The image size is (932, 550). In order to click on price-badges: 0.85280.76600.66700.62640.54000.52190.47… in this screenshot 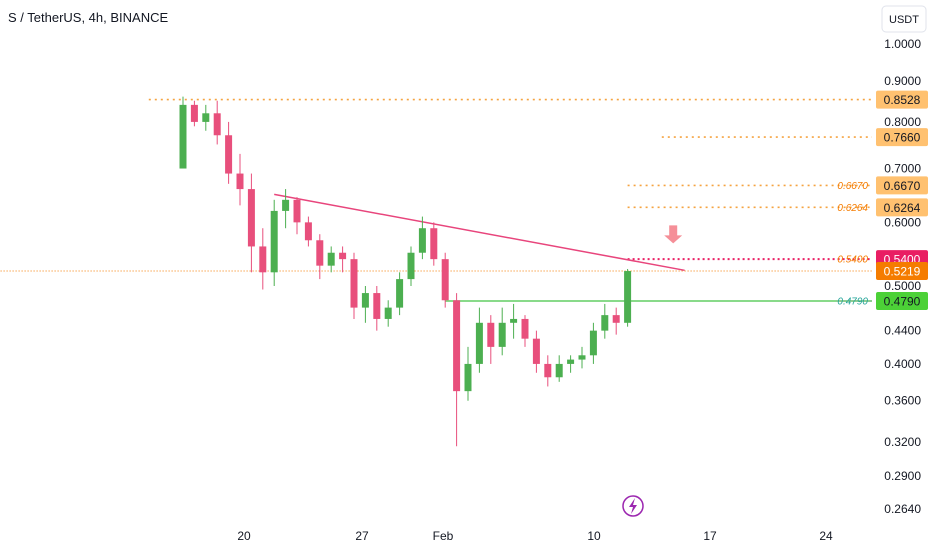, I will do `click(902, 200)`.